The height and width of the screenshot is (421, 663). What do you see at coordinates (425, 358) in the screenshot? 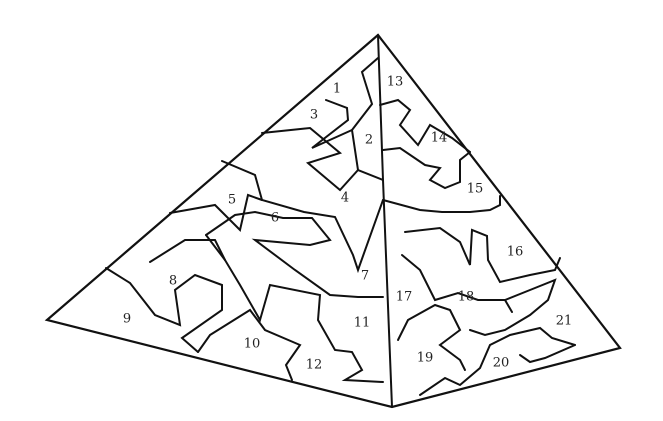
I see `piece-label-19: 19` at bounding box center [425, 358].